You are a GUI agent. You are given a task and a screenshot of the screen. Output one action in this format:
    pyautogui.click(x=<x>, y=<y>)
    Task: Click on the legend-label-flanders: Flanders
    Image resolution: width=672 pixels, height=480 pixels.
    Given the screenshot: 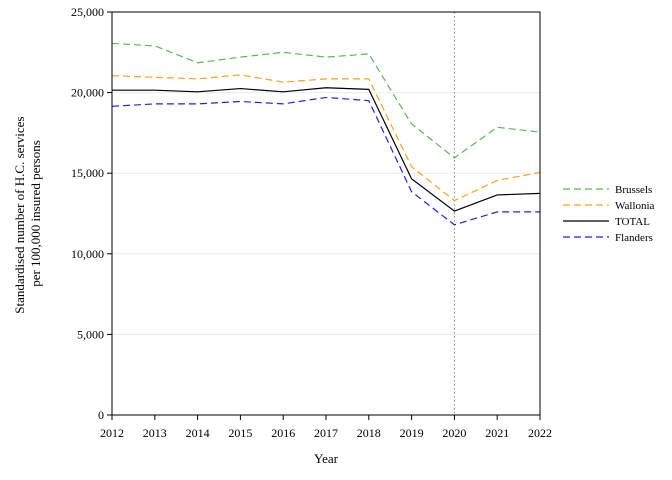 What is the action you would take?
    pyautogui.click(x=634, y=238)
    